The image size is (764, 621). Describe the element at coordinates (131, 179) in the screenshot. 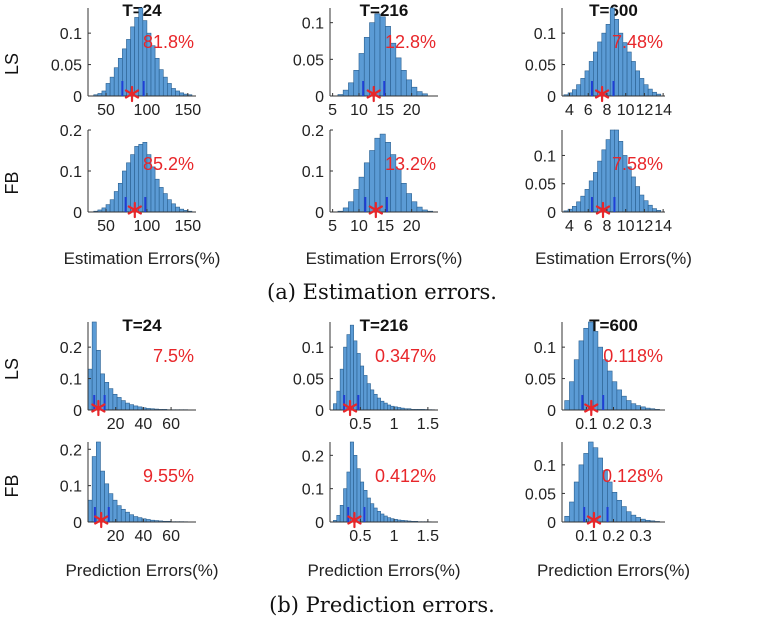

I see `histogram-panel: 50 100 150 0 0.1 0.2 85.2%` at that location.